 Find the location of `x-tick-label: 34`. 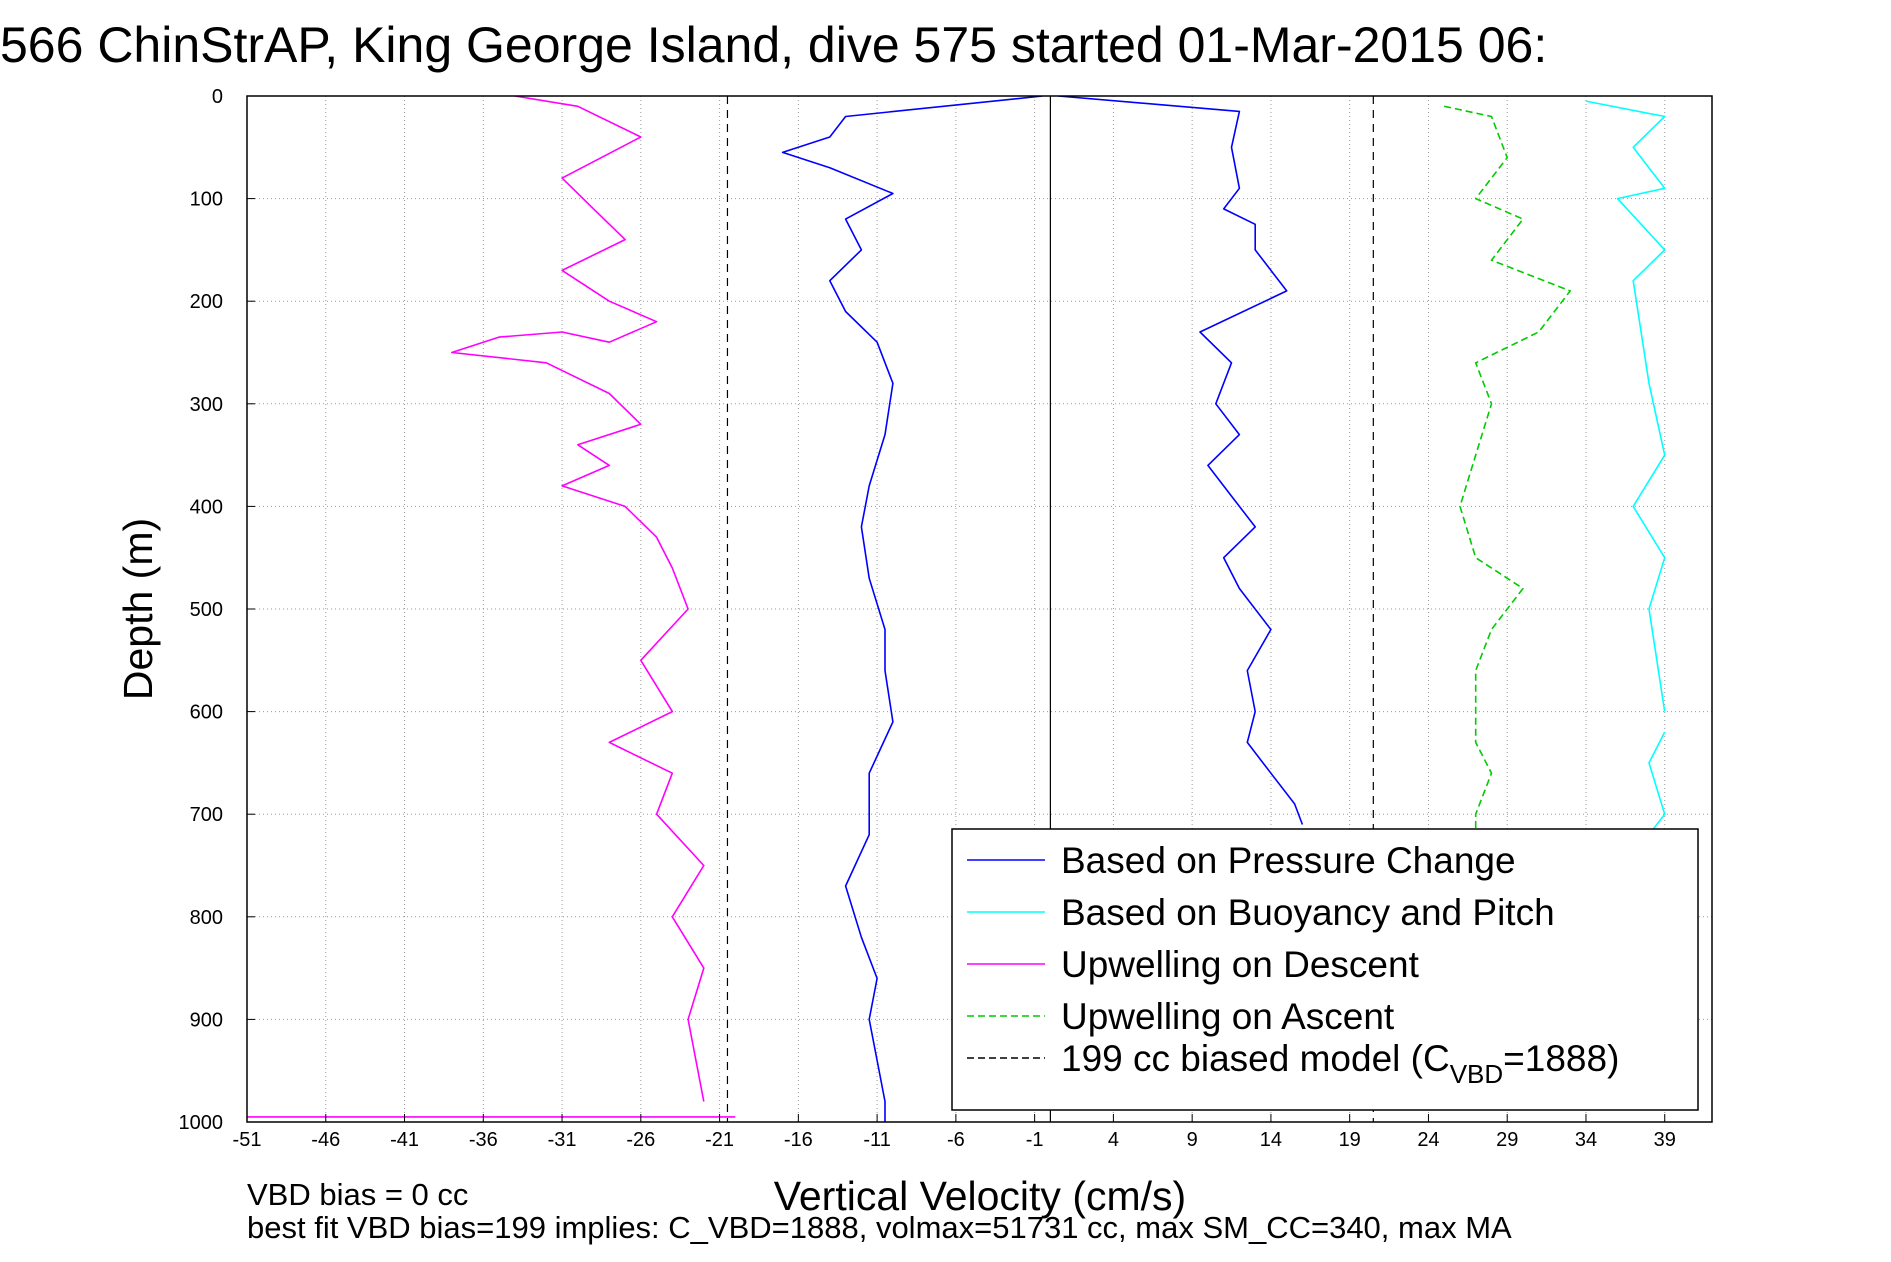

x-tick-label: 34 is located at coordinates (1586, 1140).